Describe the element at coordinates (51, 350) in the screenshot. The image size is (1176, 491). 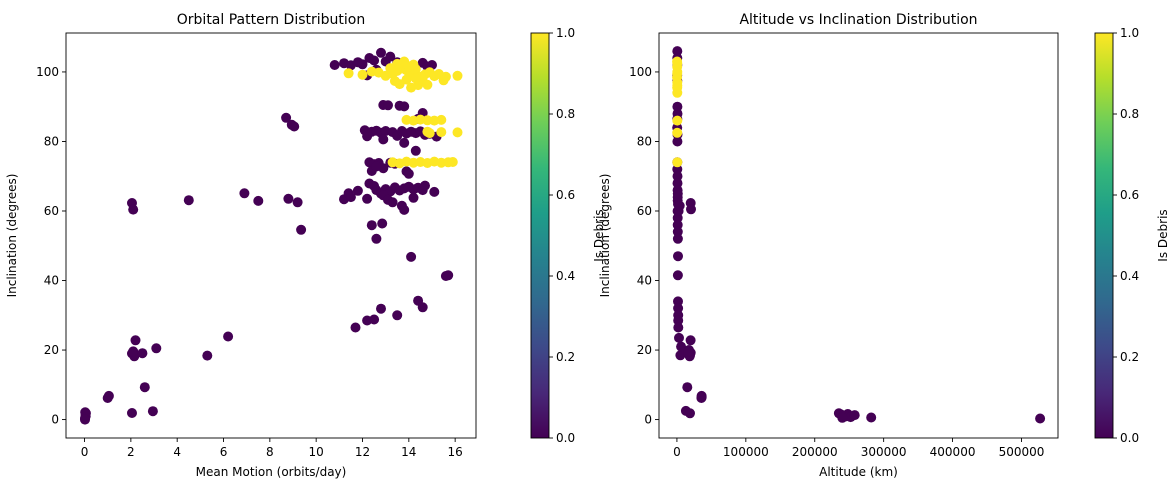
I see `y-tick-label: 20` at that location.